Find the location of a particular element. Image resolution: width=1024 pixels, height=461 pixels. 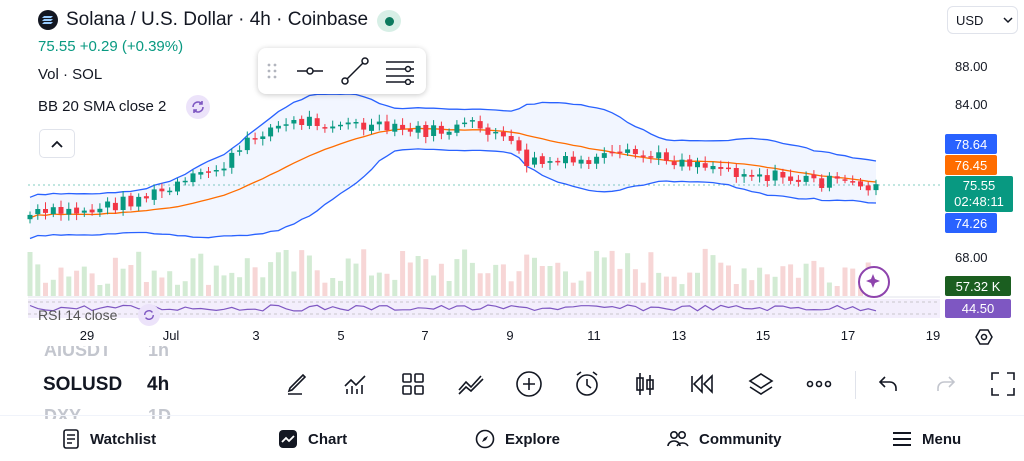

solana-logo-icon is located at coordinates (48, 20).